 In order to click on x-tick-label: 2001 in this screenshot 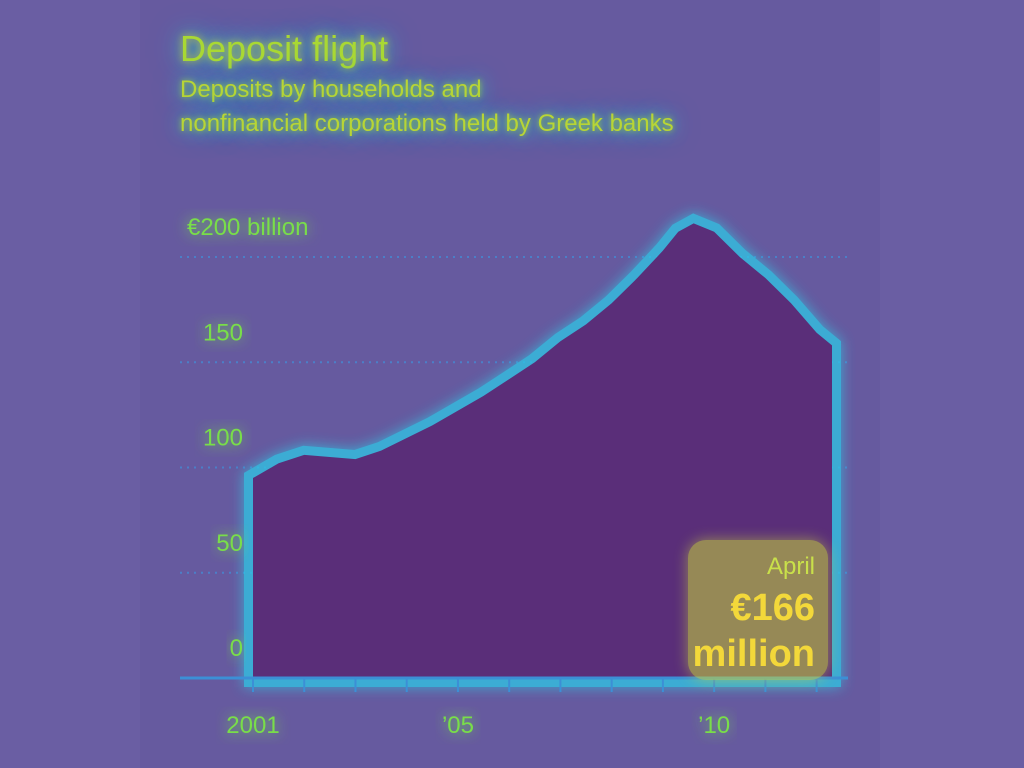, I will do `click(252, 725)`.